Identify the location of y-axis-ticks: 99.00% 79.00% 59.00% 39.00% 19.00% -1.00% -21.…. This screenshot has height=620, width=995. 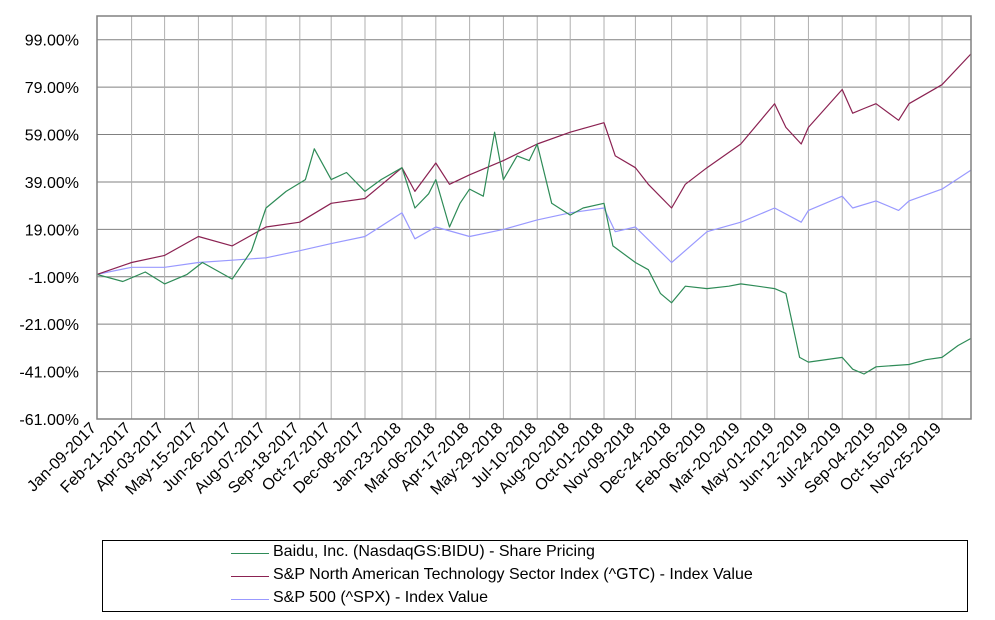
(49, 231).